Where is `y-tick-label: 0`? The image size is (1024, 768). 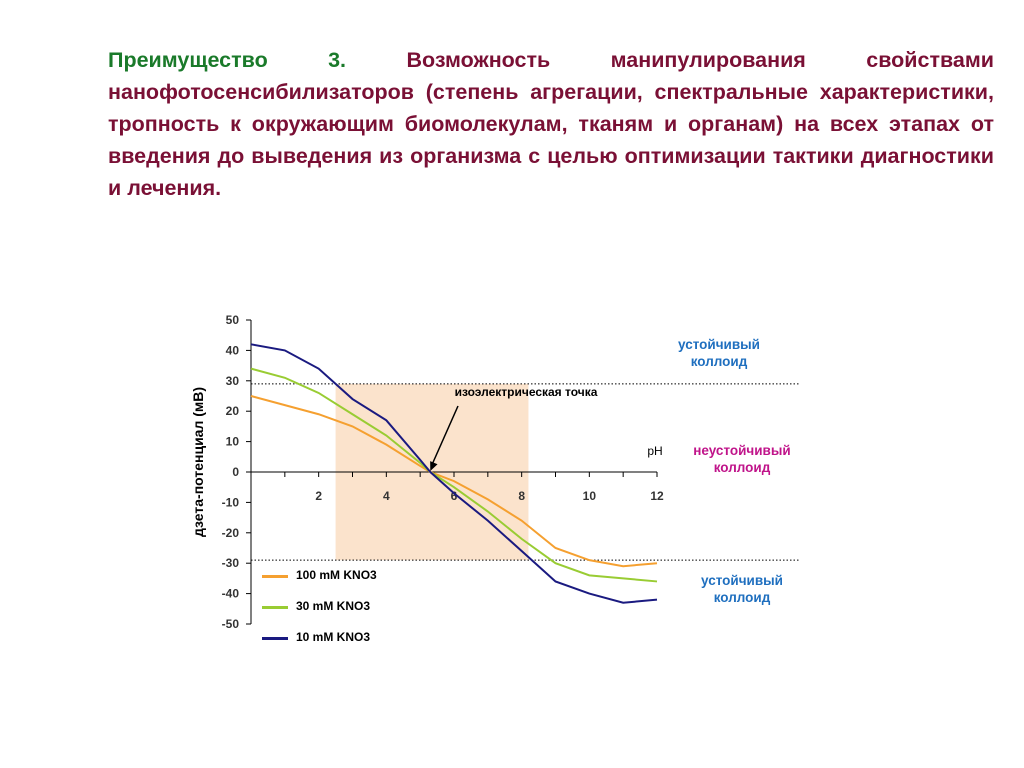 y-tick-label: 0 is located at coordinates (235, 472).